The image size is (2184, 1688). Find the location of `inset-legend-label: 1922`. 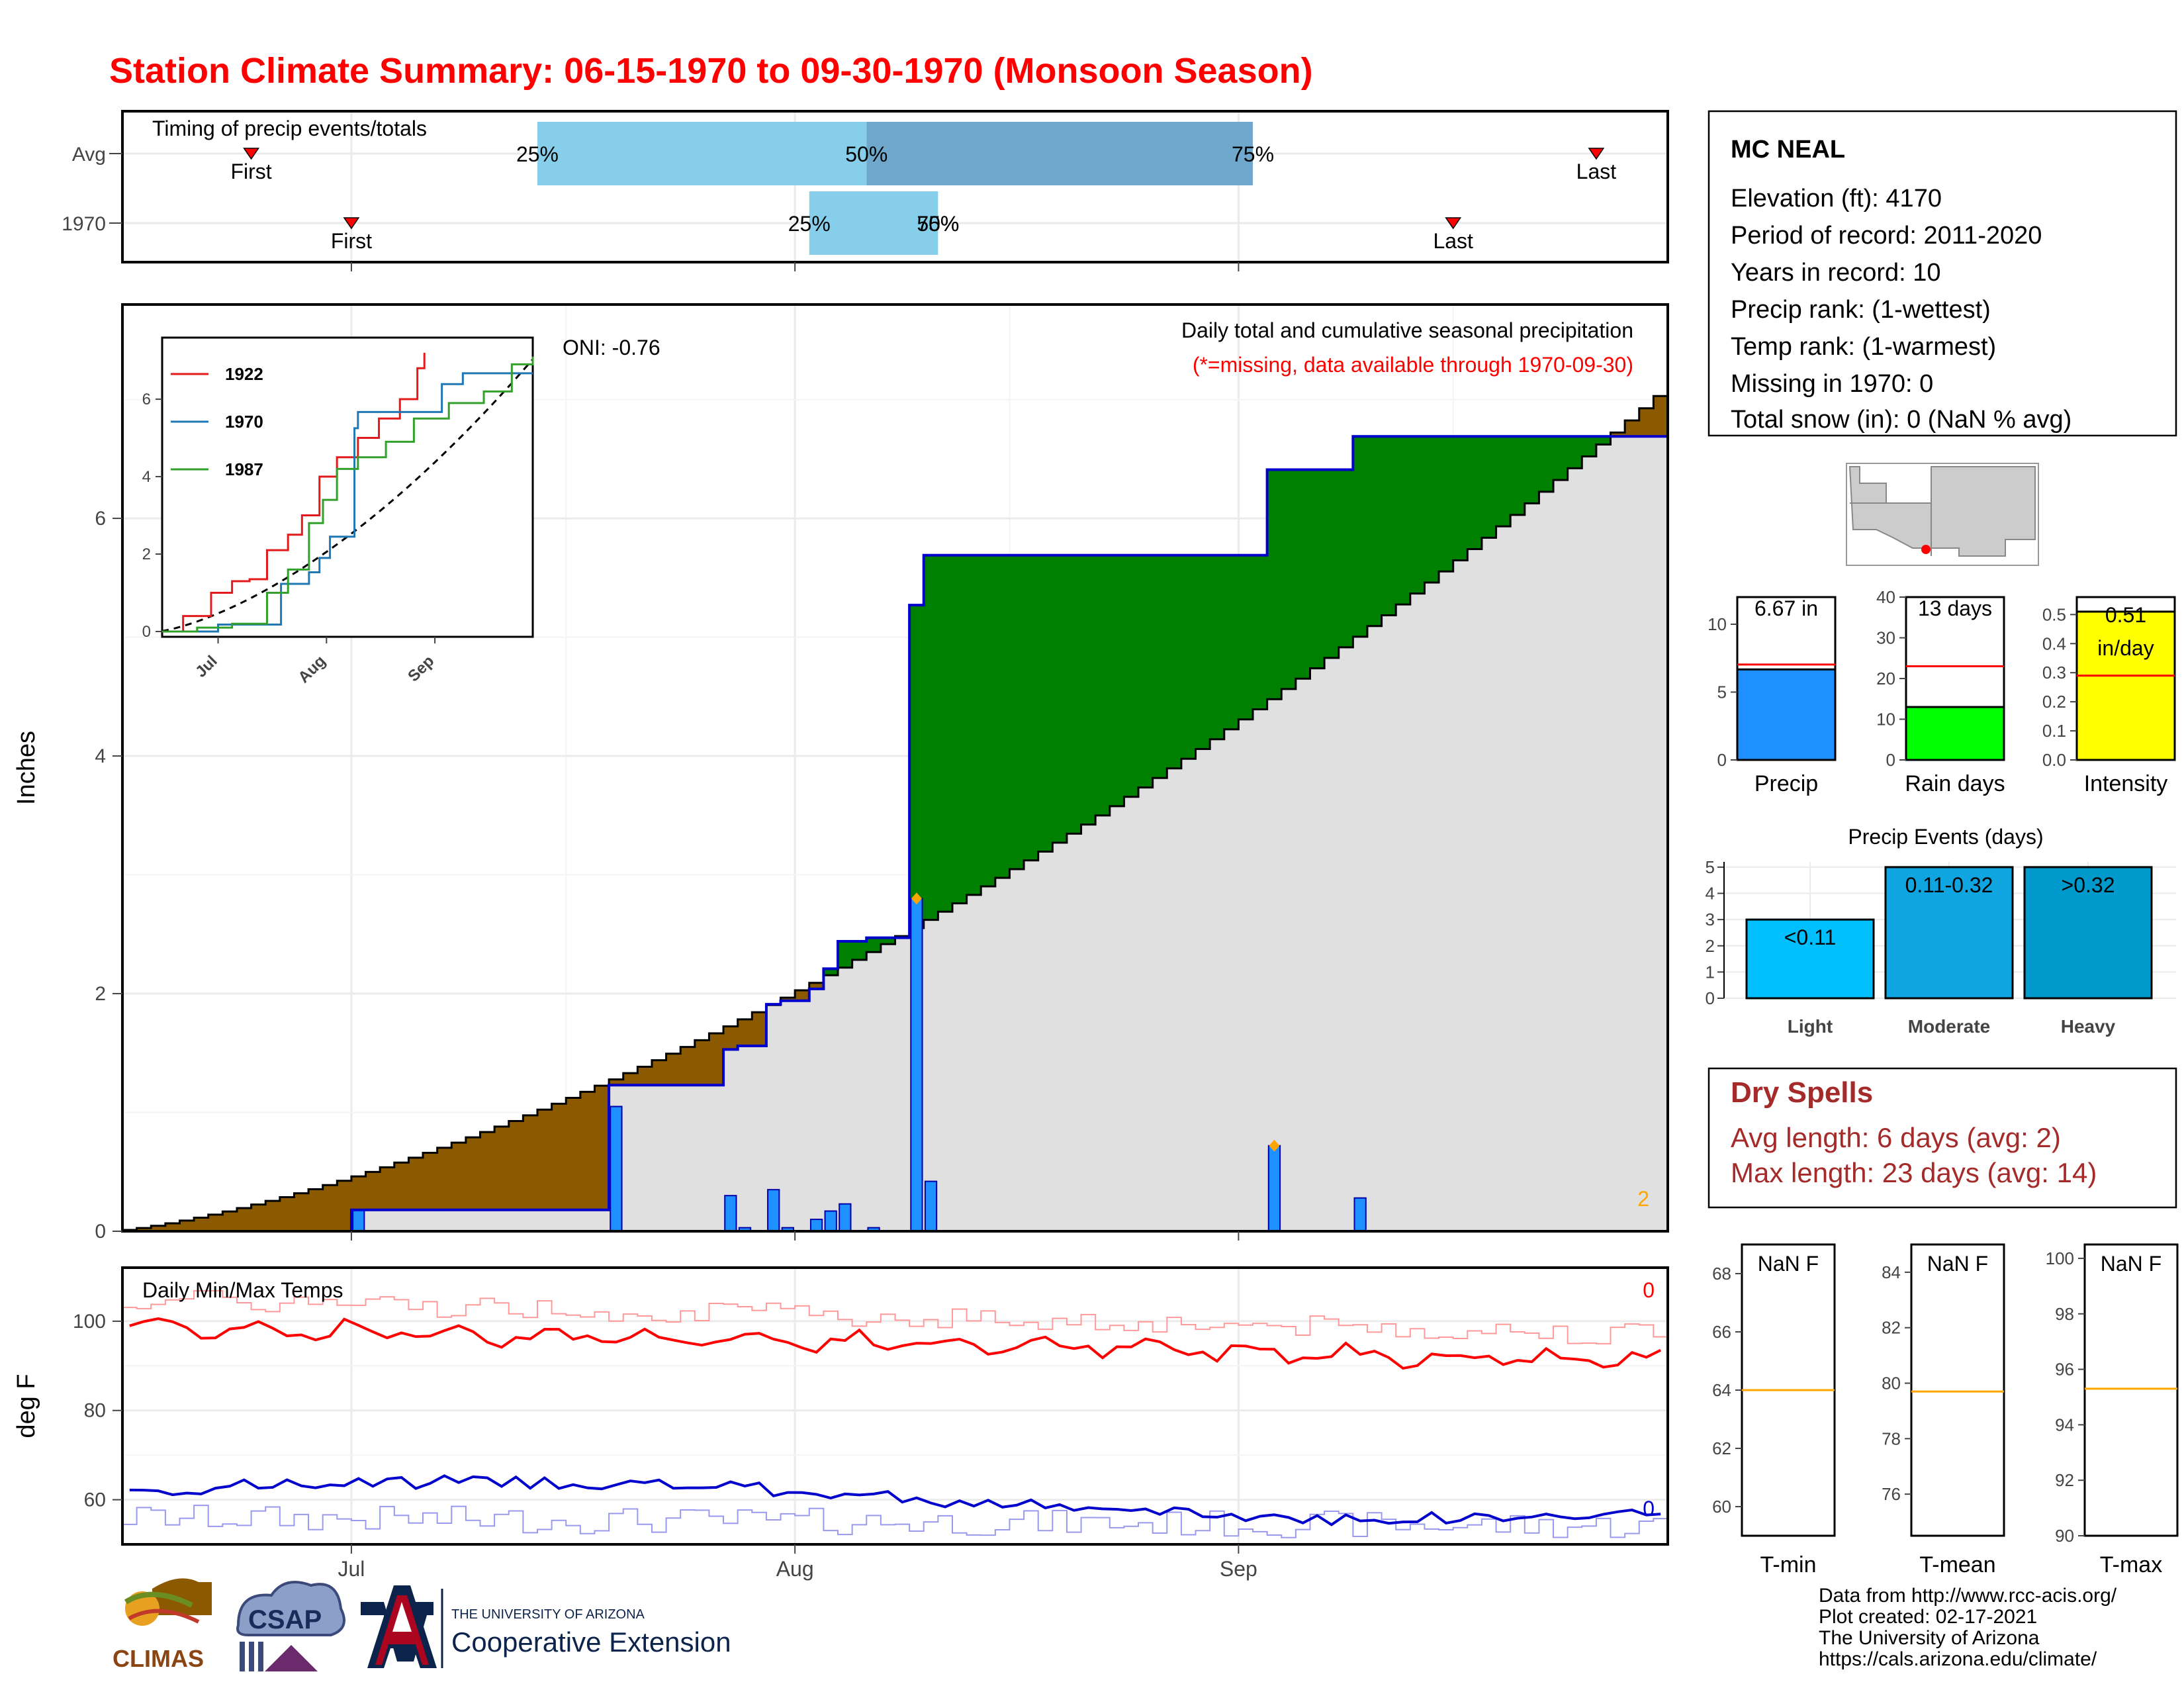

inset-legend-label: 1922 is located at coordinates (244, 374).